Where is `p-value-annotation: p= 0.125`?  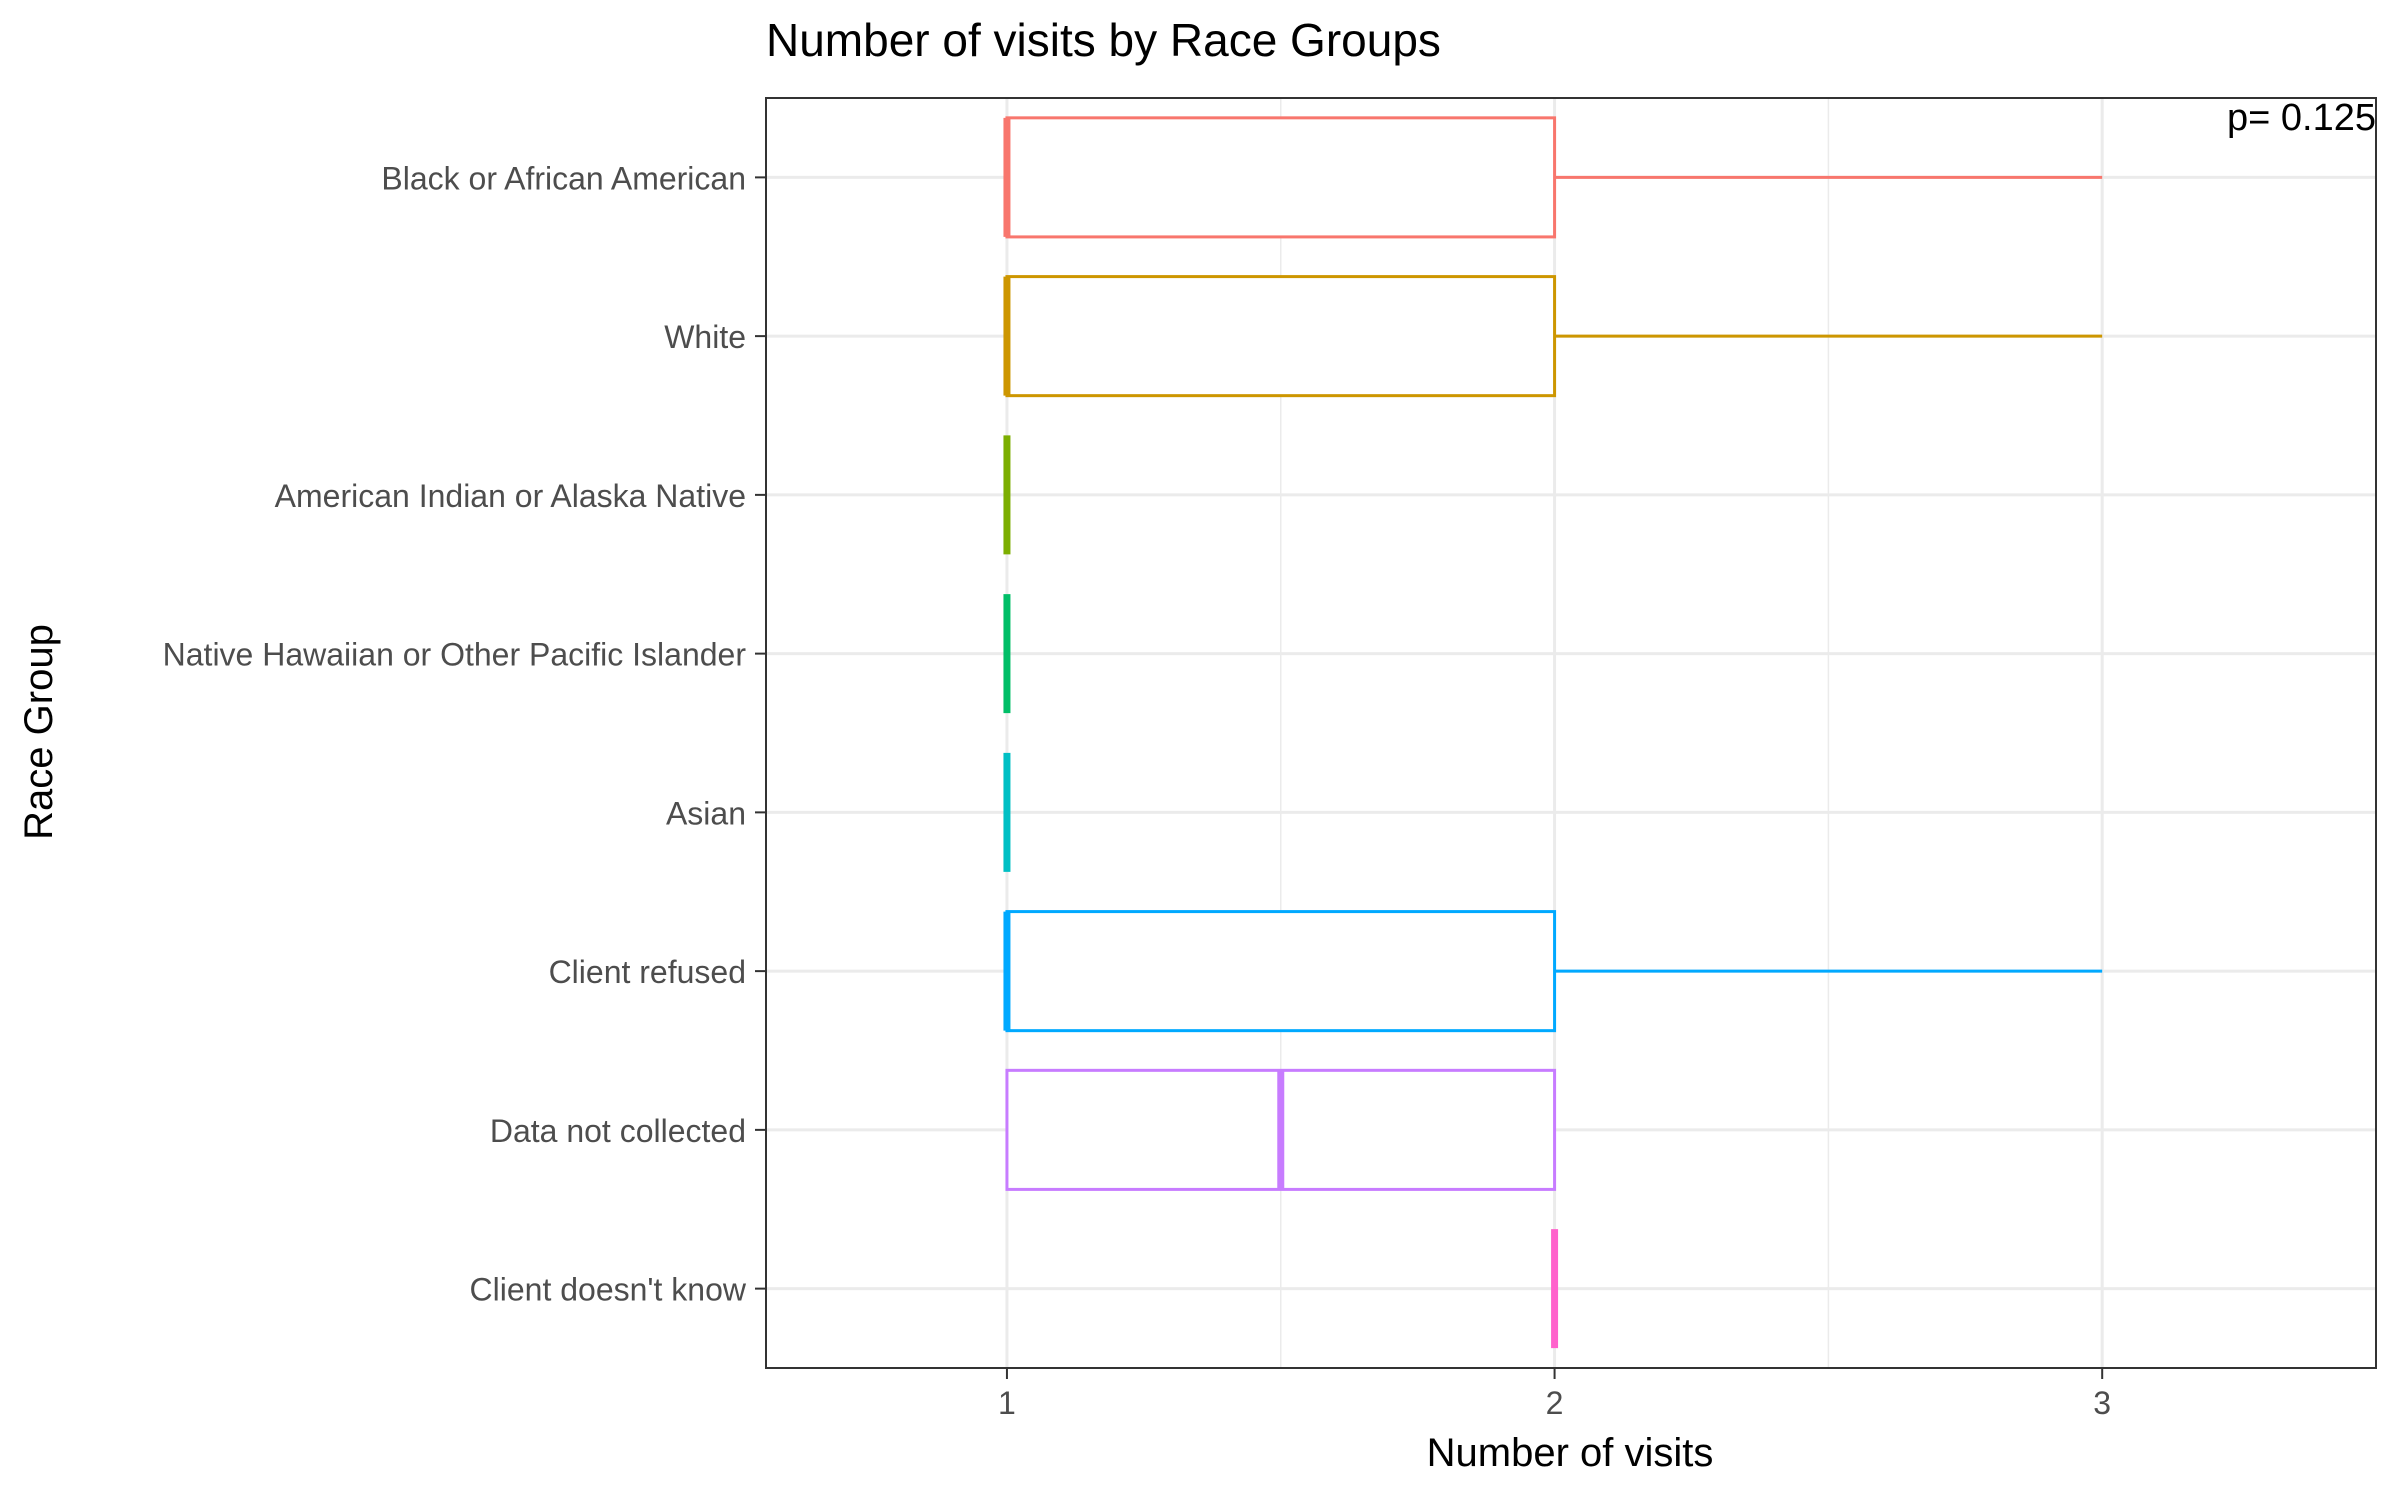 p-value-annotation: p= 0.125 is located at coordinates (2301, 118).